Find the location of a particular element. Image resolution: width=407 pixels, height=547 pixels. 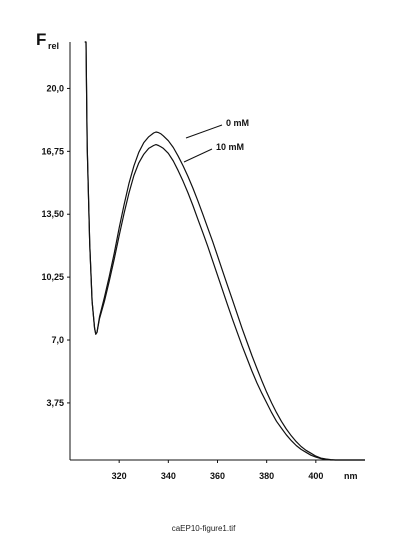

y-ticks: 3,75 7,0 10,25 13,50 16,75 20,0 is located at coordinates (55, 245).